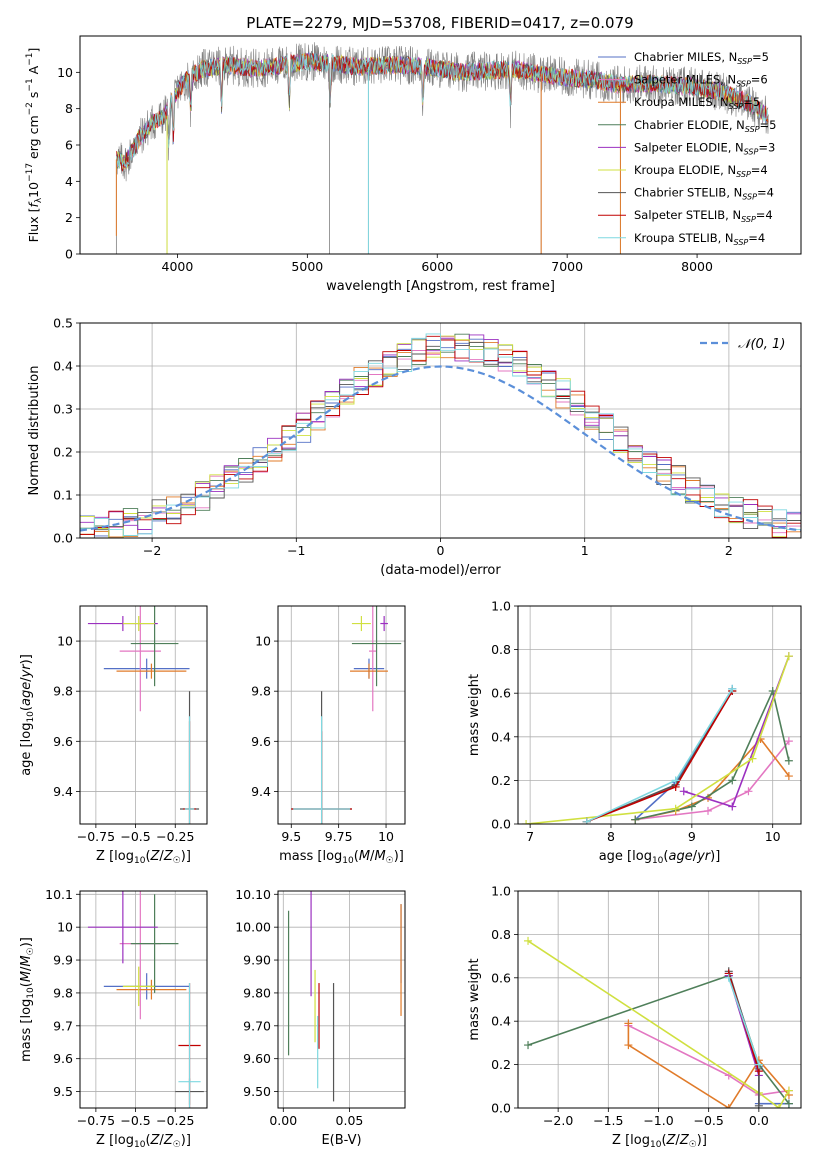 The height and width of the screenshot is (1170, 819). What do you see at coordinates (660, 857) in the screenshot?
I see `x-axis-label: age [log10(age/yr)]` at bounding box center [660, 857].